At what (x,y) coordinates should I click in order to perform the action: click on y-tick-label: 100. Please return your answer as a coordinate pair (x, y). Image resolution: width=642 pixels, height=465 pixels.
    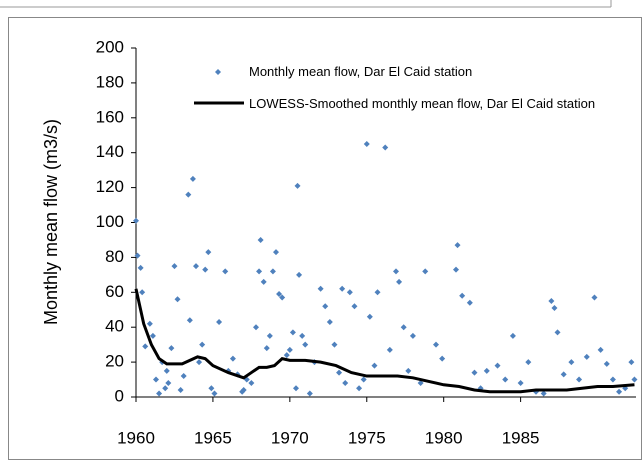
    Looking at the image, I should click on (110, 221).